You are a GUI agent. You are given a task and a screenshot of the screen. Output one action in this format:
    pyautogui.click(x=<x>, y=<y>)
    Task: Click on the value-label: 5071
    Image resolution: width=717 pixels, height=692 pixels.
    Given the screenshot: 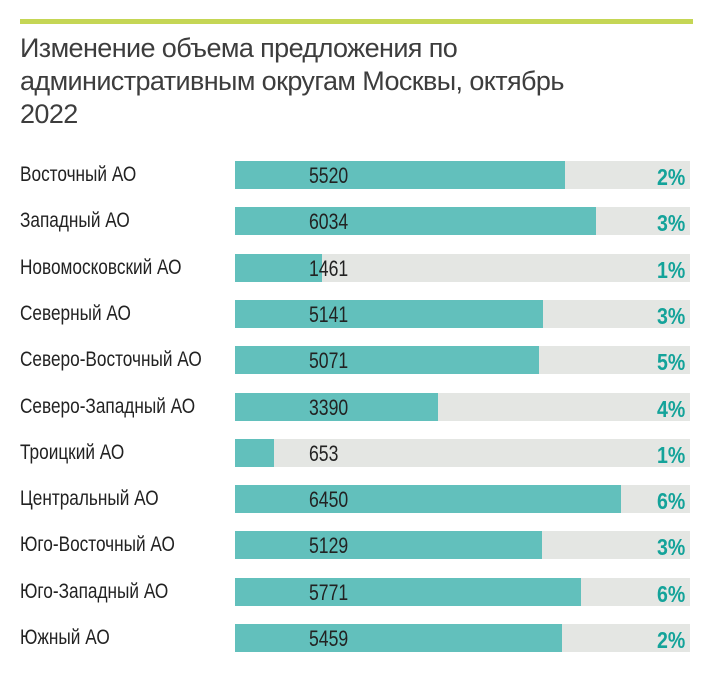 What is the action you would take?
    pyautogui.click(x=329, y=361)
    